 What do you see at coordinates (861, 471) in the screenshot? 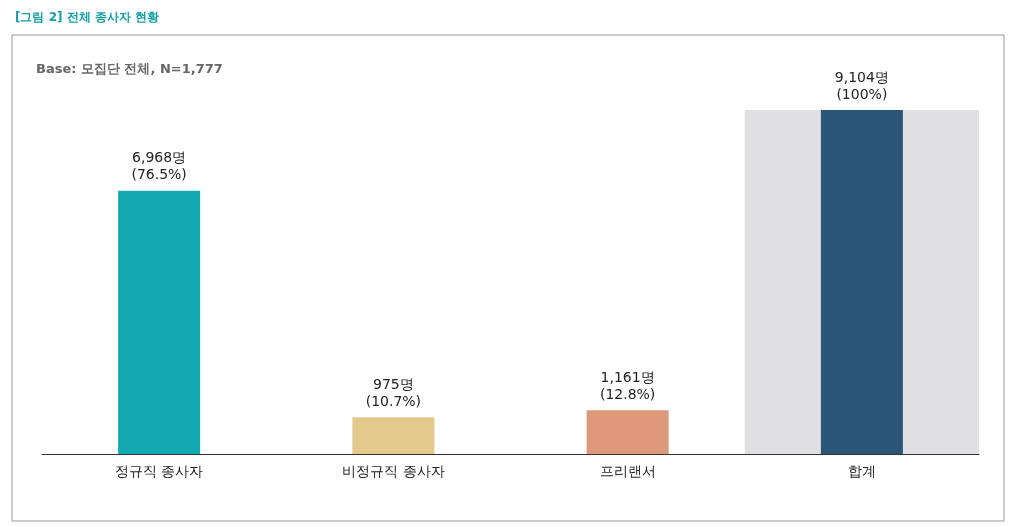
I see `x-tick-label: 합계` at bounding box center [861, 471].